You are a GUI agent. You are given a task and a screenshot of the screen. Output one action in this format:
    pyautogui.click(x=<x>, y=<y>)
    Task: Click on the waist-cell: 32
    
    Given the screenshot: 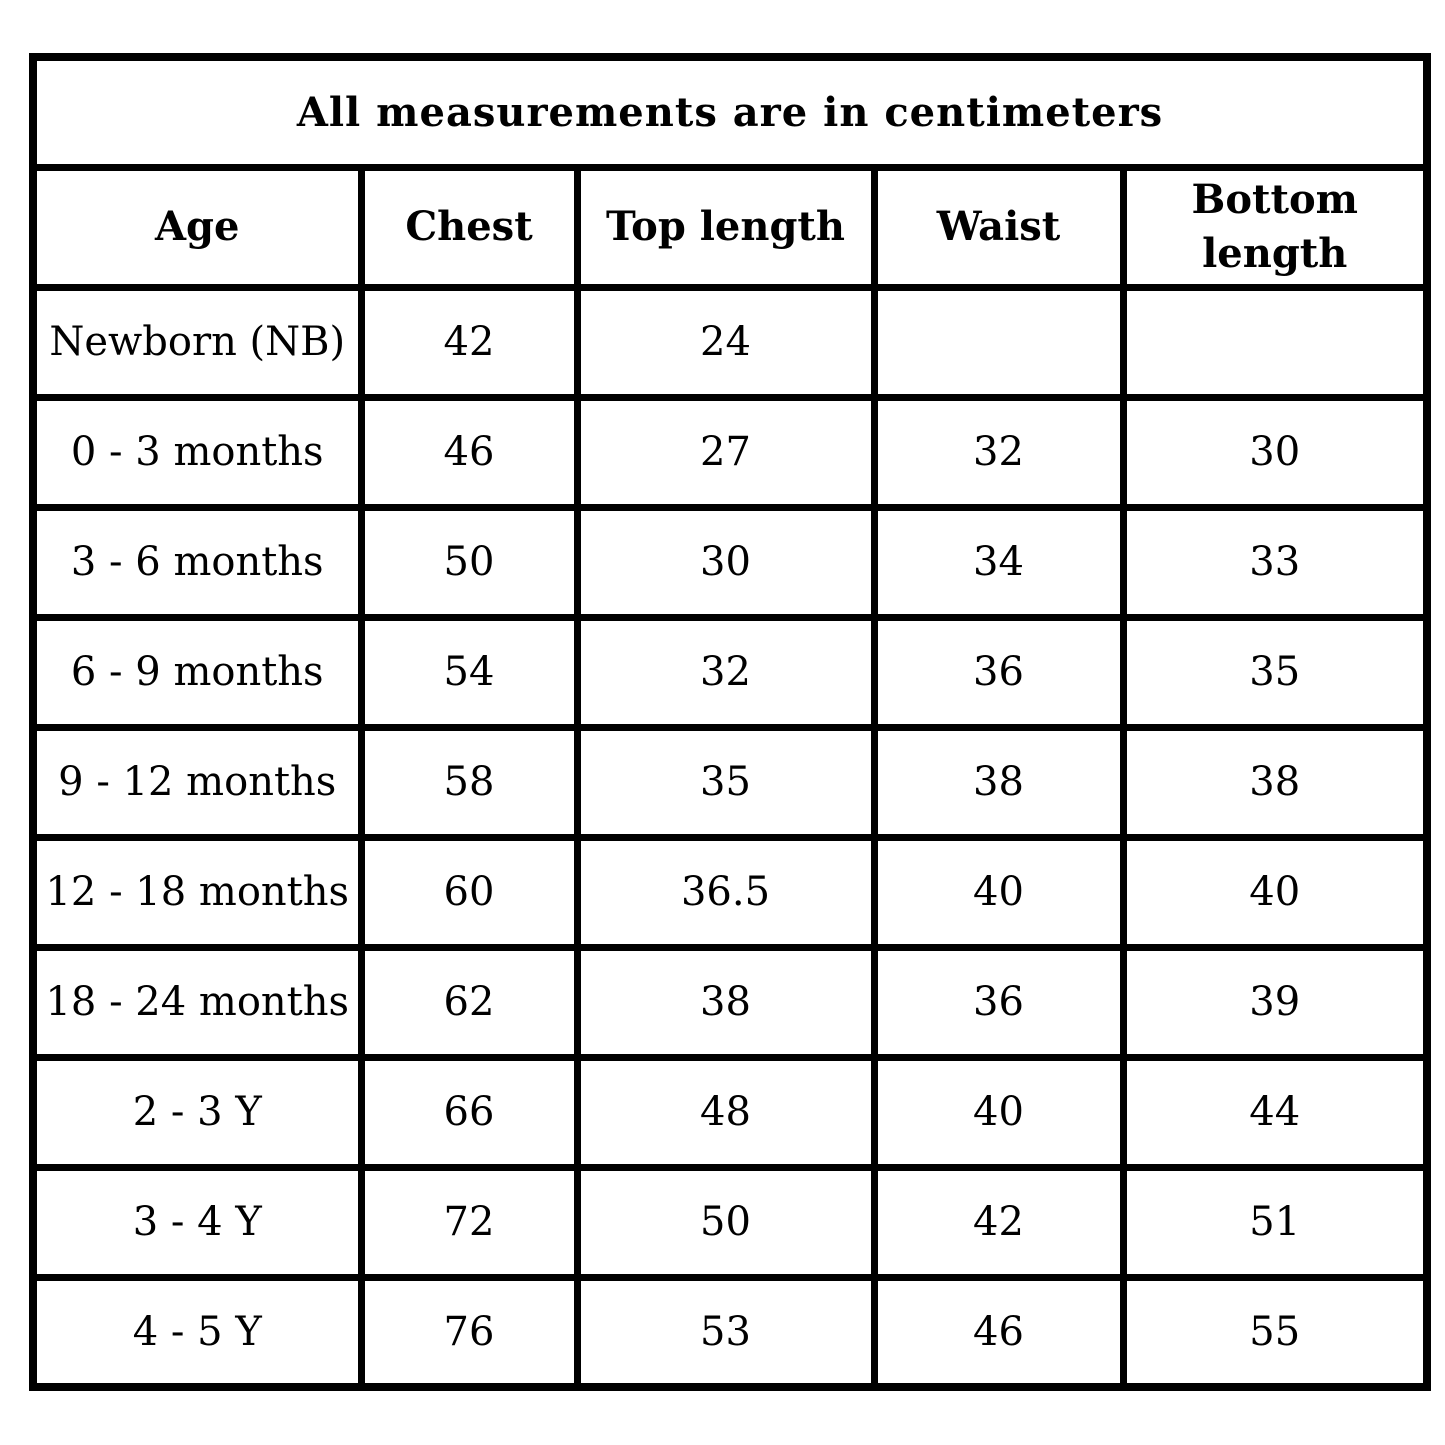 What is the action you would take?
    pyautogui.click(x=998, y=452)
    